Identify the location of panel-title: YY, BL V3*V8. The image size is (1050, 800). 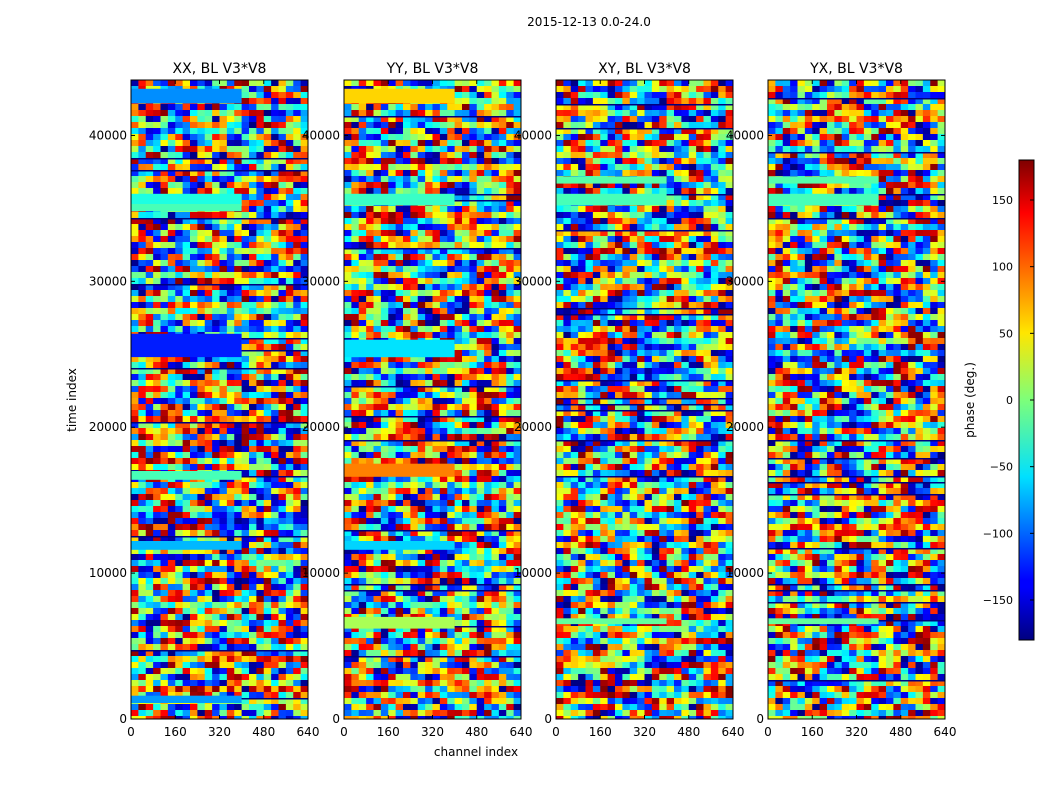
(432, 69).